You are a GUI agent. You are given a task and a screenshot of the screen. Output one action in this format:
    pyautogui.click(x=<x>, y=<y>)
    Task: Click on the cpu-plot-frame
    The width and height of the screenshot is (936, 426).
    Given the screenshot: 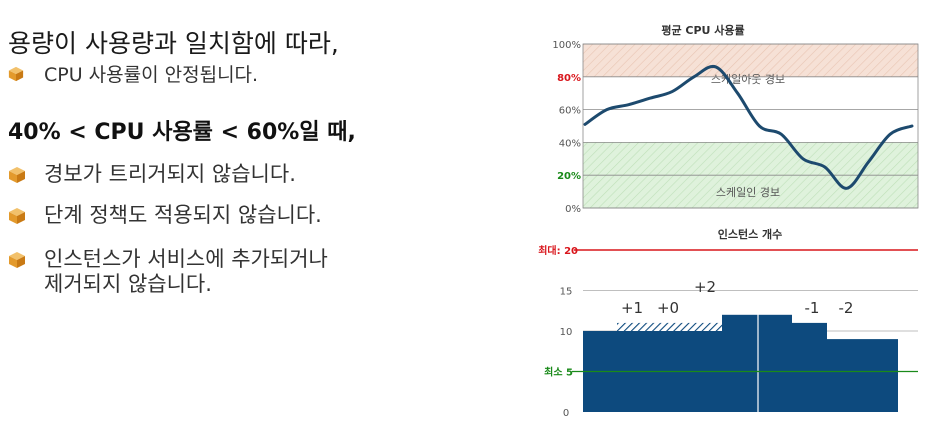 What is the action you would take?
    pyautogui.click(x=750, y=126)
    